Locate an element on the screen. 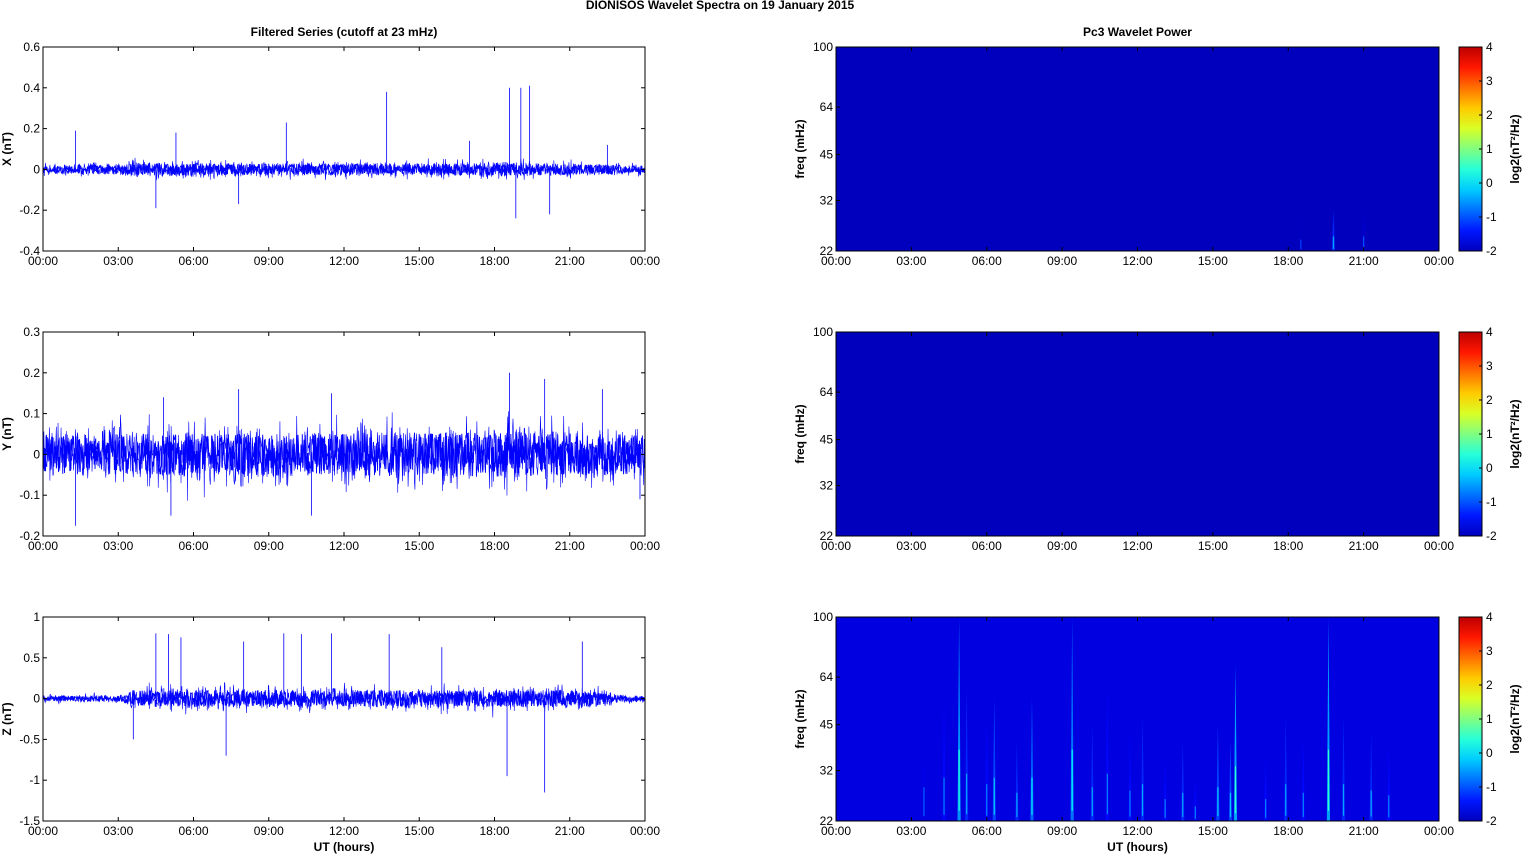 This screenshot has height=854, width=1525. x-series-ytick-label: 0.4 is located at coordinates (31, 88).